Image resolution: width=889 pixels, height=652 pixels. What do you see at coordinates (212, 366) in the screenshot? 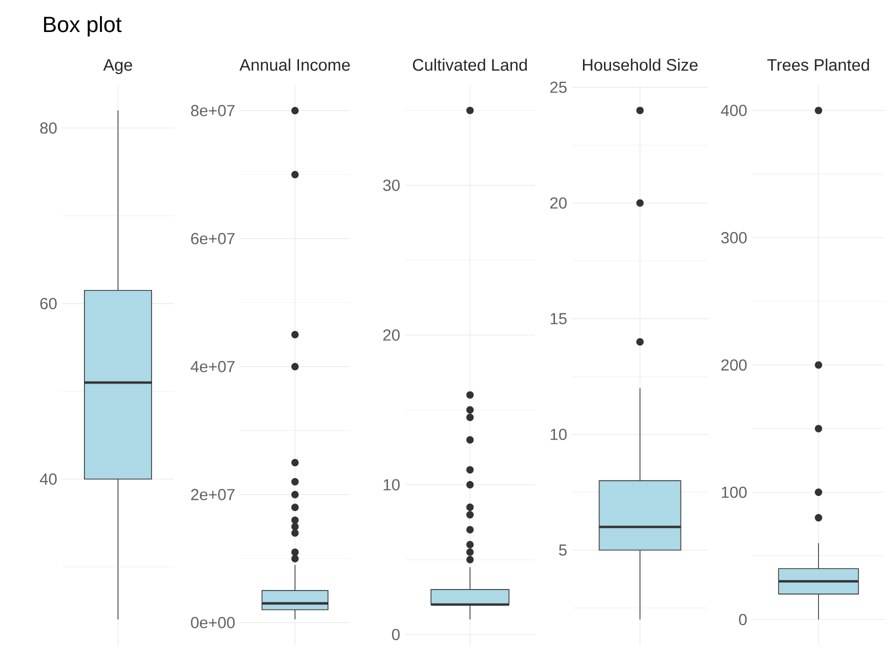
I see `y-tick-label: 4e+07` at bounding box center [212, 366].